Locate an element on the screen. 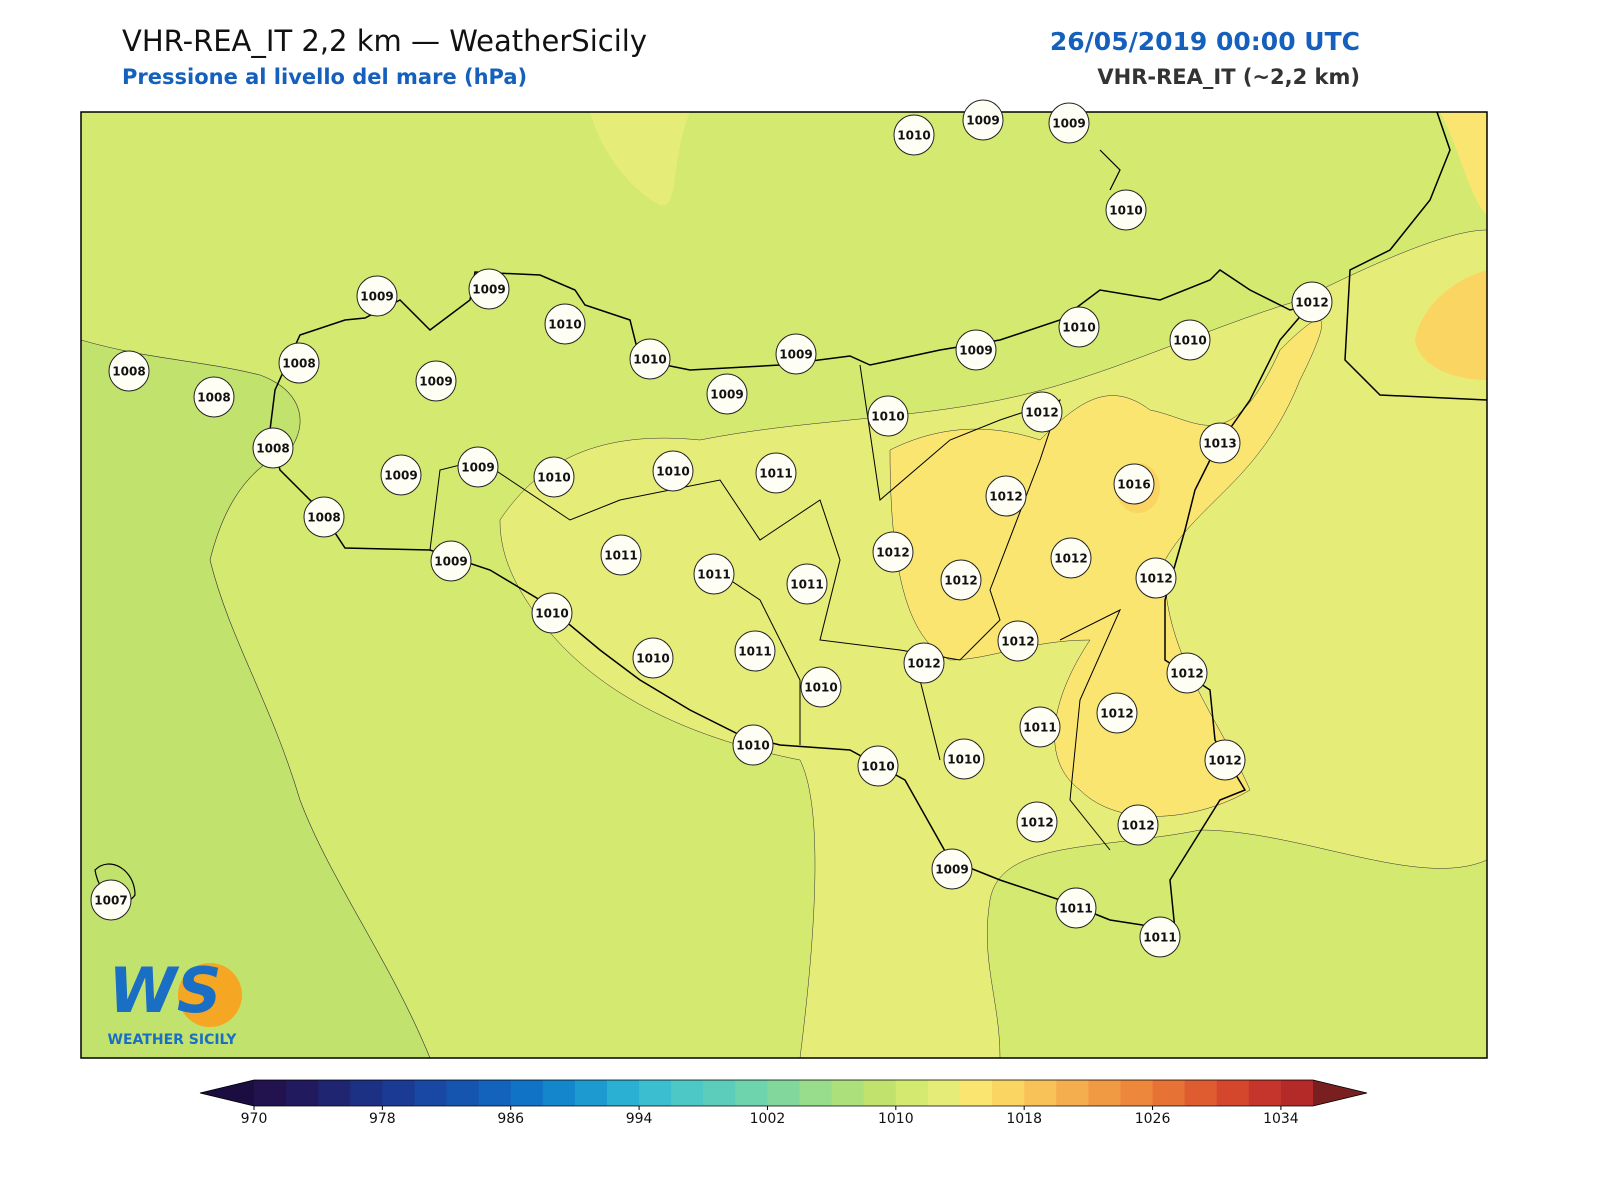 The height and width of the screenshot is (1200, 1600). model: VHR-REA_IT (~2,2 km) is located at coordinates (1228, 77).